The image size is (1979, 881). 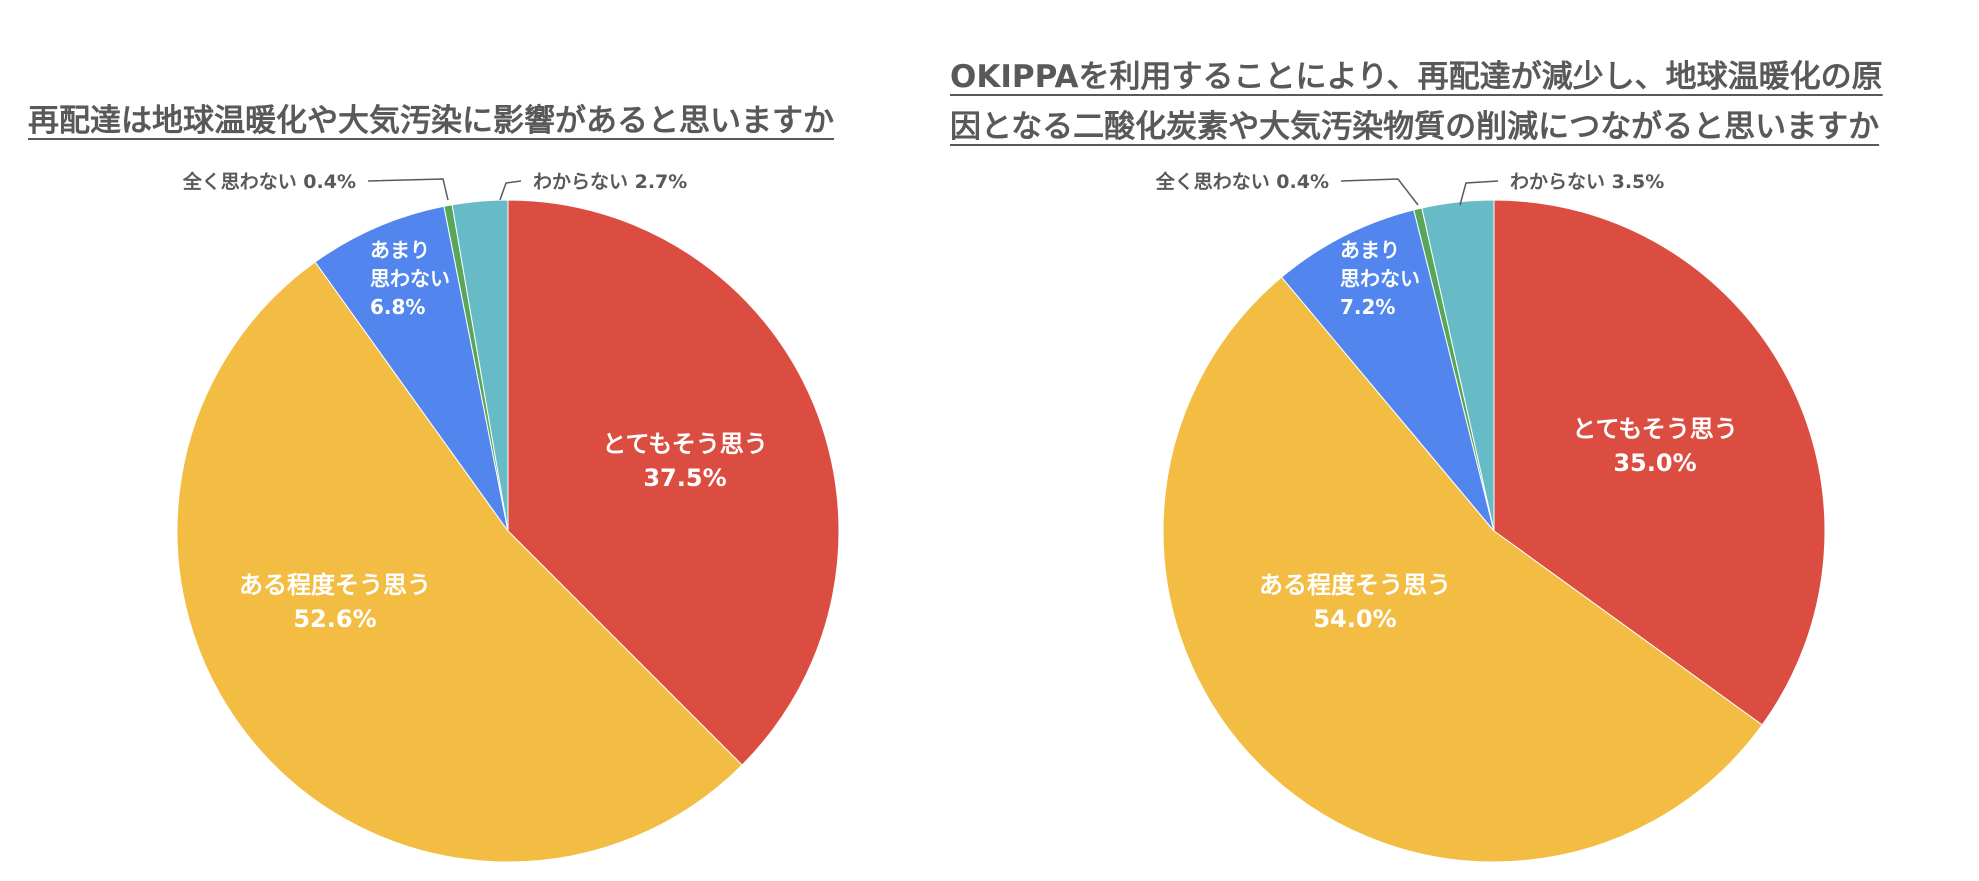 I want to click on pie-1-label-3: 全く思わない 0.4%, so click(x=1242, y=181).